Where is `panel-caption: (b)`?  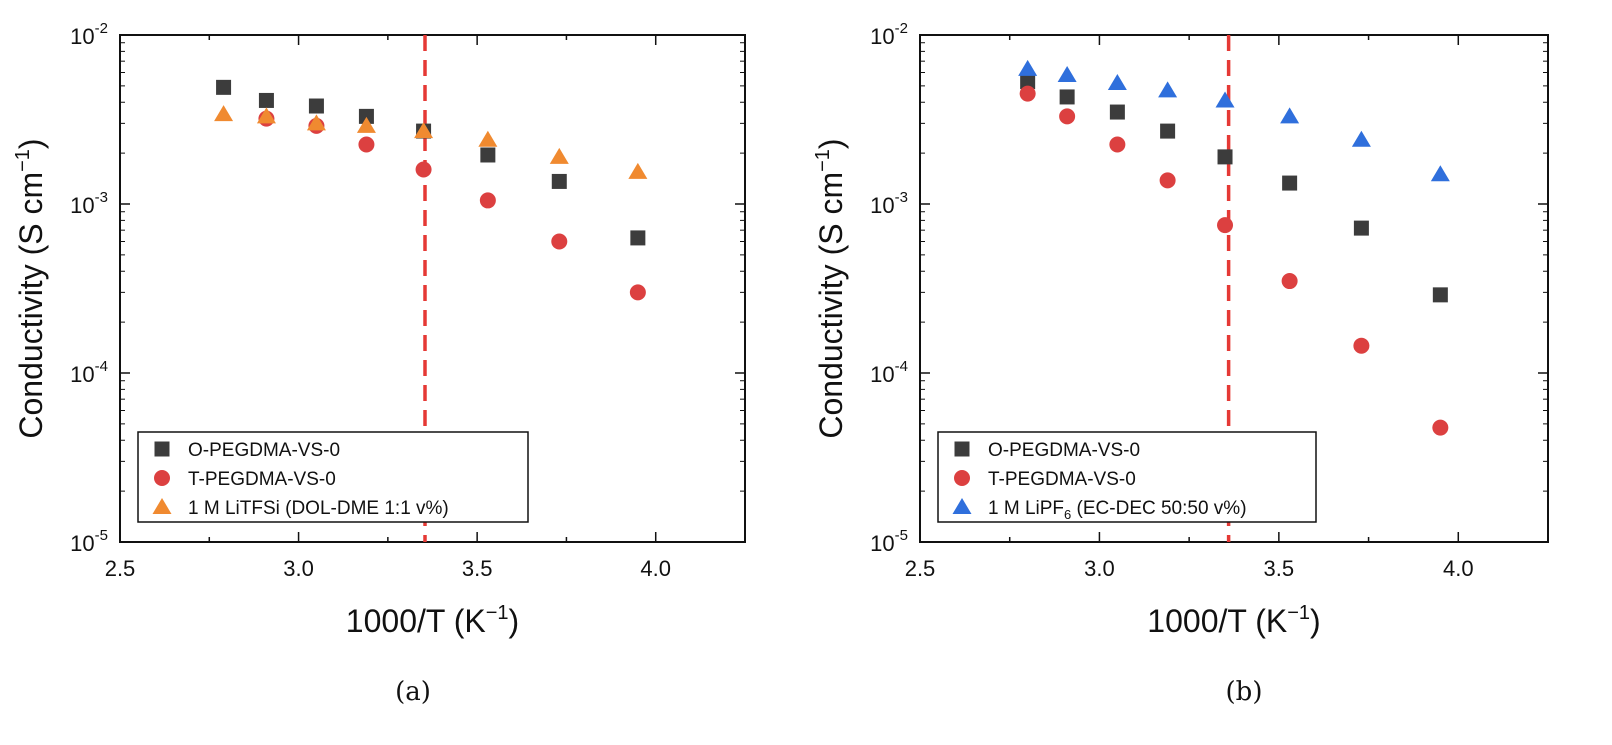
panel-caption: (b) is located at coordinates (1244, 692).